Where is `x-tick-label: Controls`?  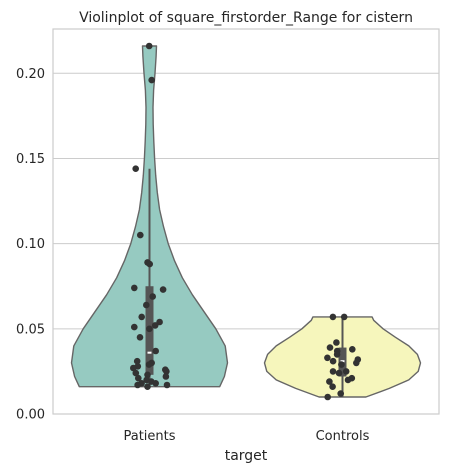 x-tick-label: Controls is located at coordinates (343, 436).